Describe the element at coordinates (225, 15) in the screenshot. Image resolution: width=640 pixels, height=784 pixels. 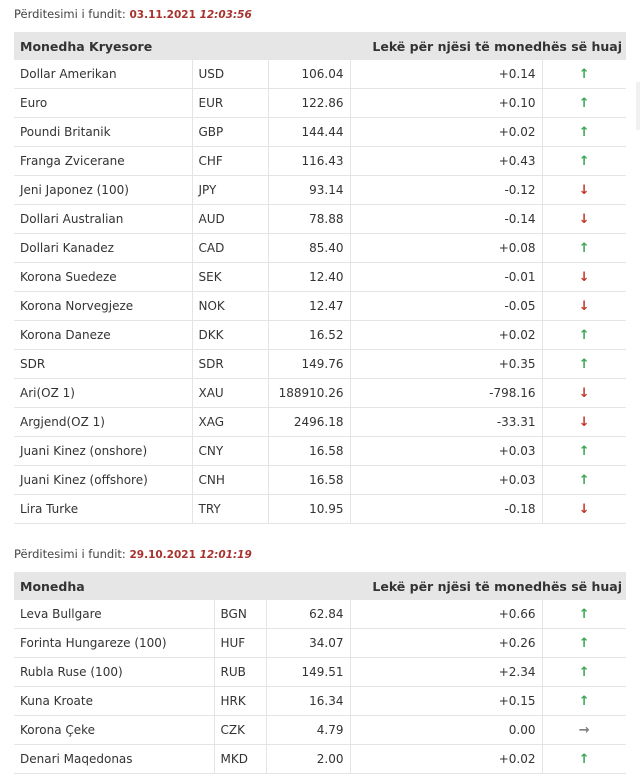
I see `last-update-time: 12:03:56` at that location.